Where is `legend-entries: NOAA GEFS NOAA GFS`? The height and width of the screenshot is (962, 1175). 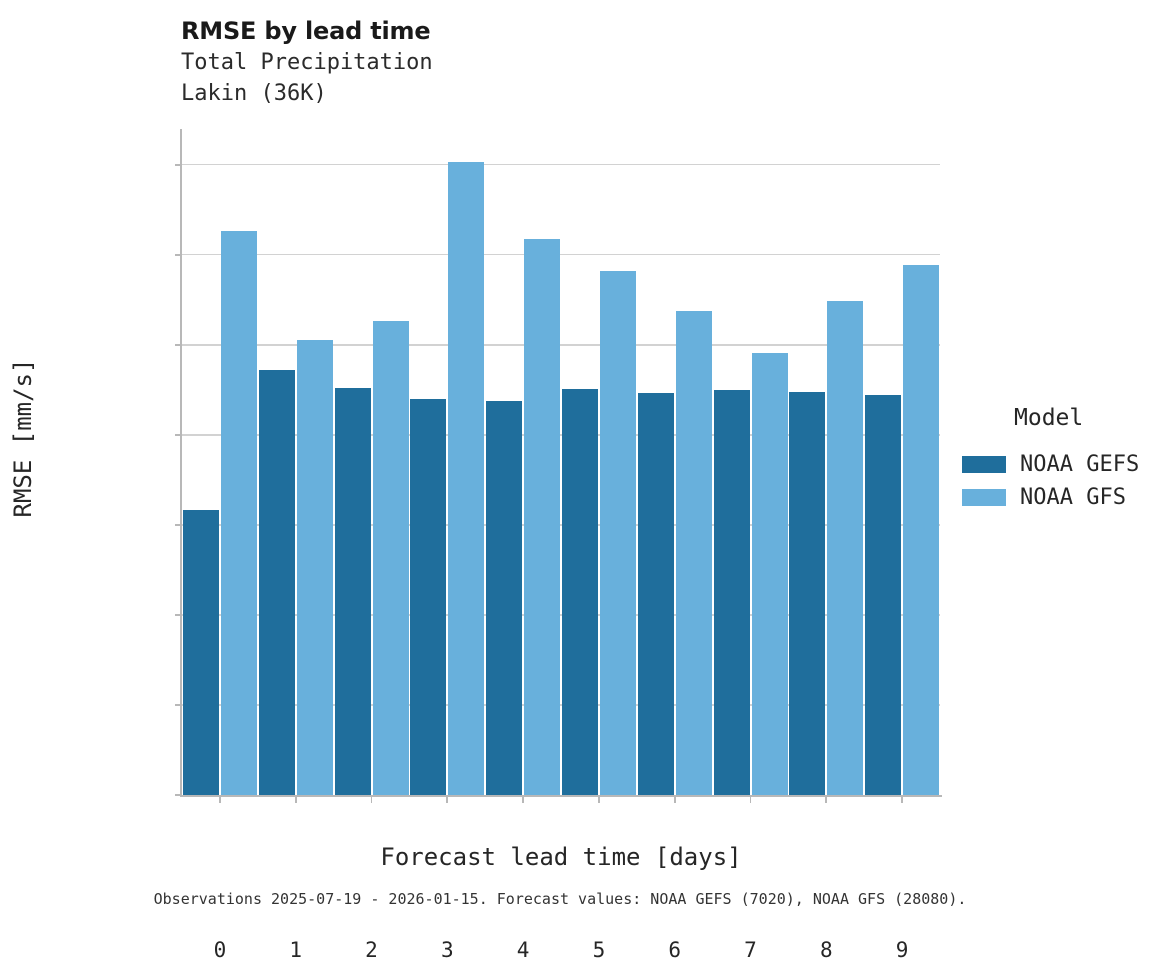
legend-entries: NOAA GEFS NOAA GFS is located at coordinates (1050, 481).